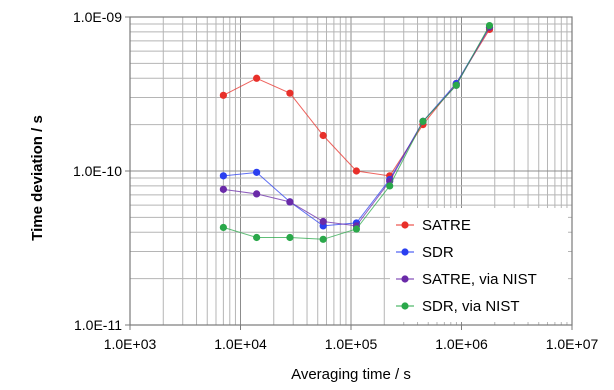  I want to click on y-tick-label: 1.0E-11, so click(98, 325).